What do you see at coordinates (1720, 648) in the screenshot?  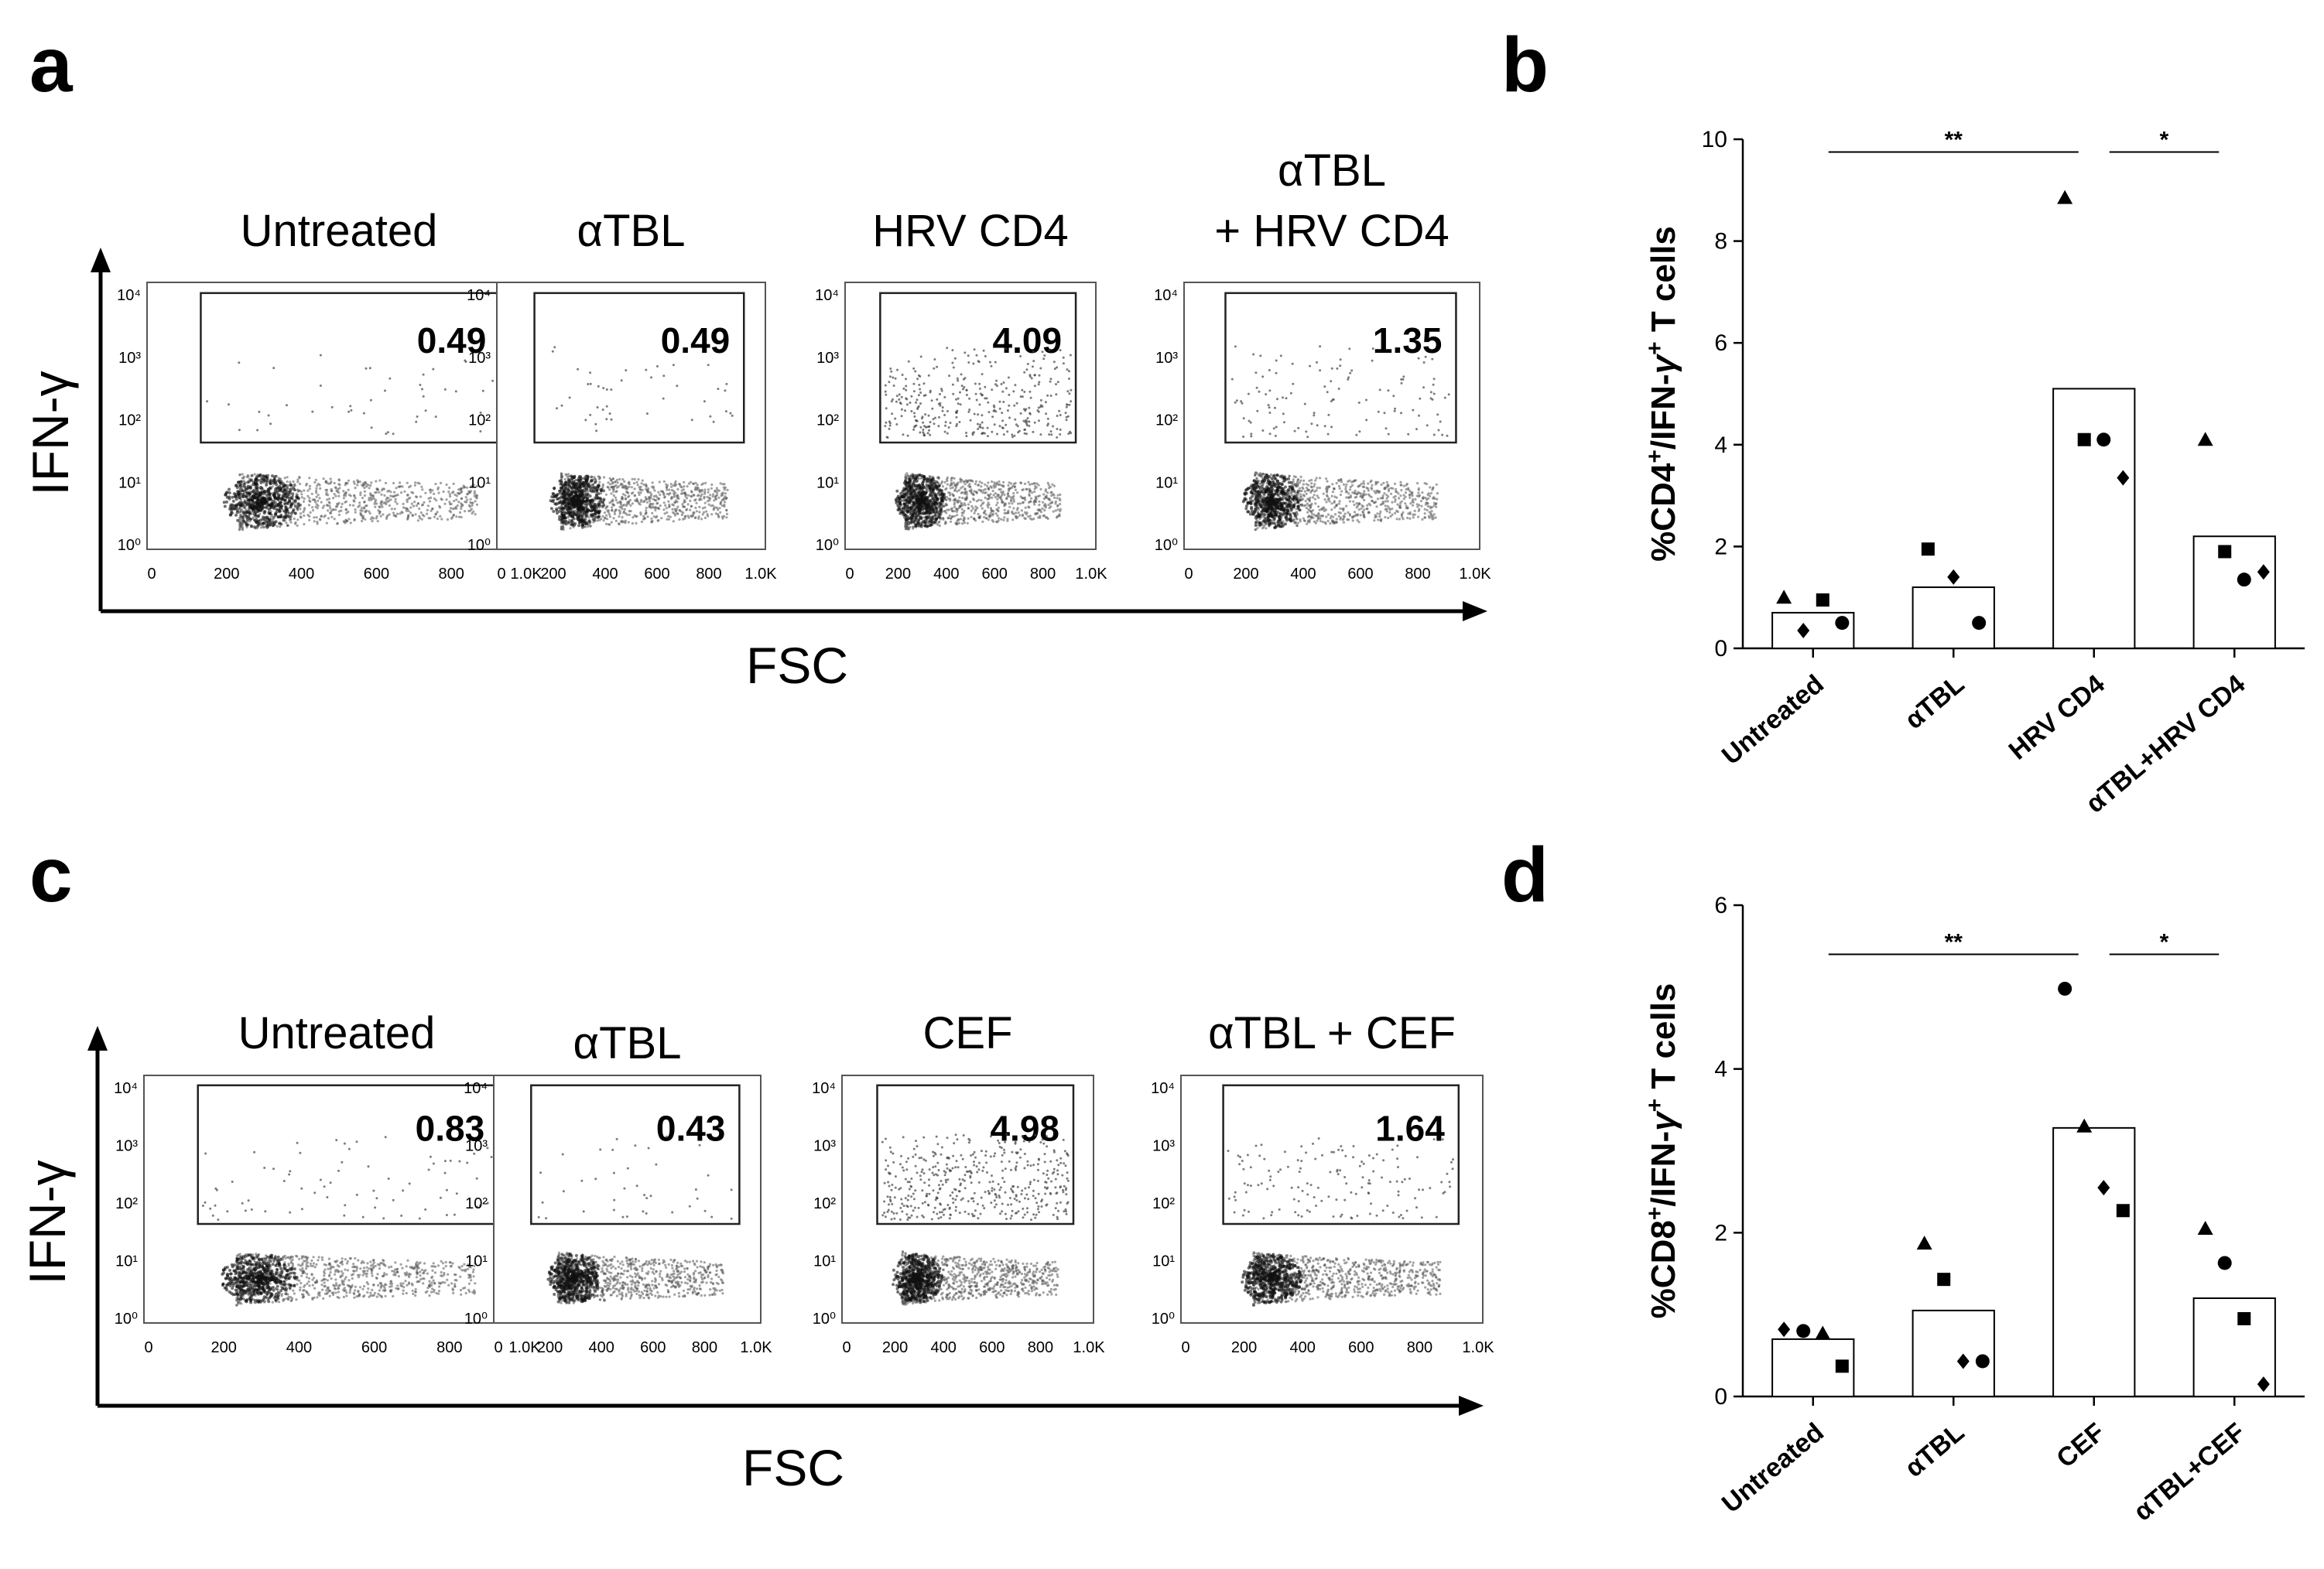 I see `y-tick-label: 0` at bounding box center [1720, 648].